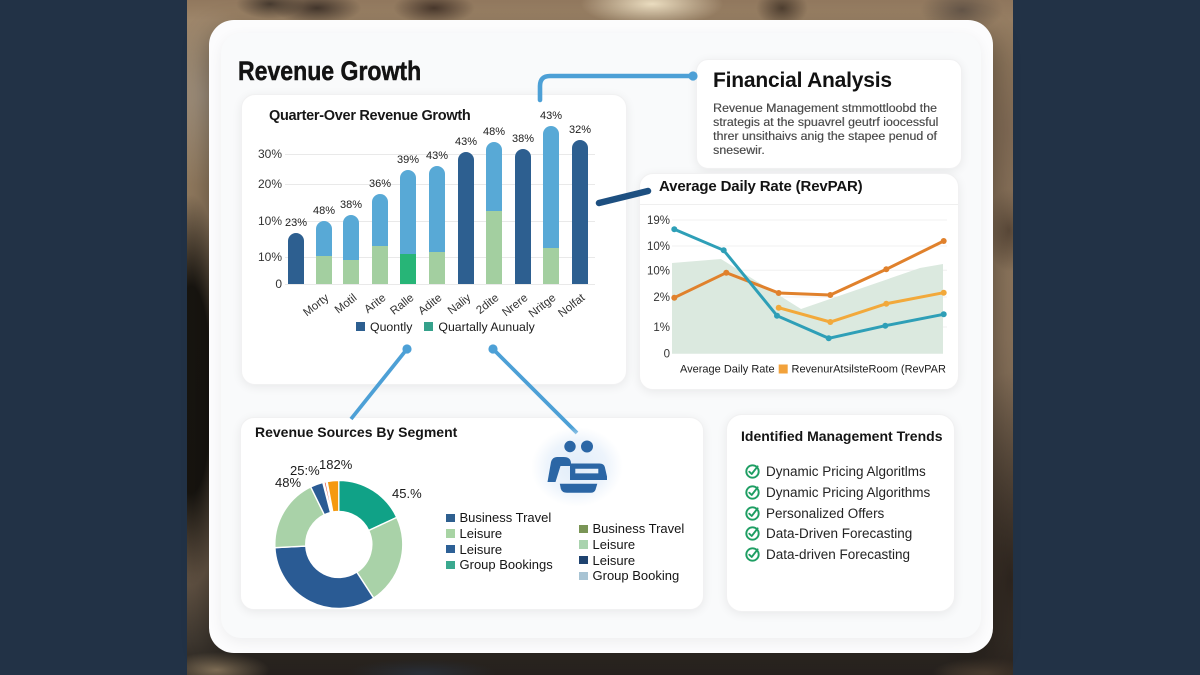 Image resolution: width=1200 pixels, height=675 pixels. What do you see at coordinates (658, 221) in the screenshot?
I see `svg-text: 19%` at bounding box center [658, 221].